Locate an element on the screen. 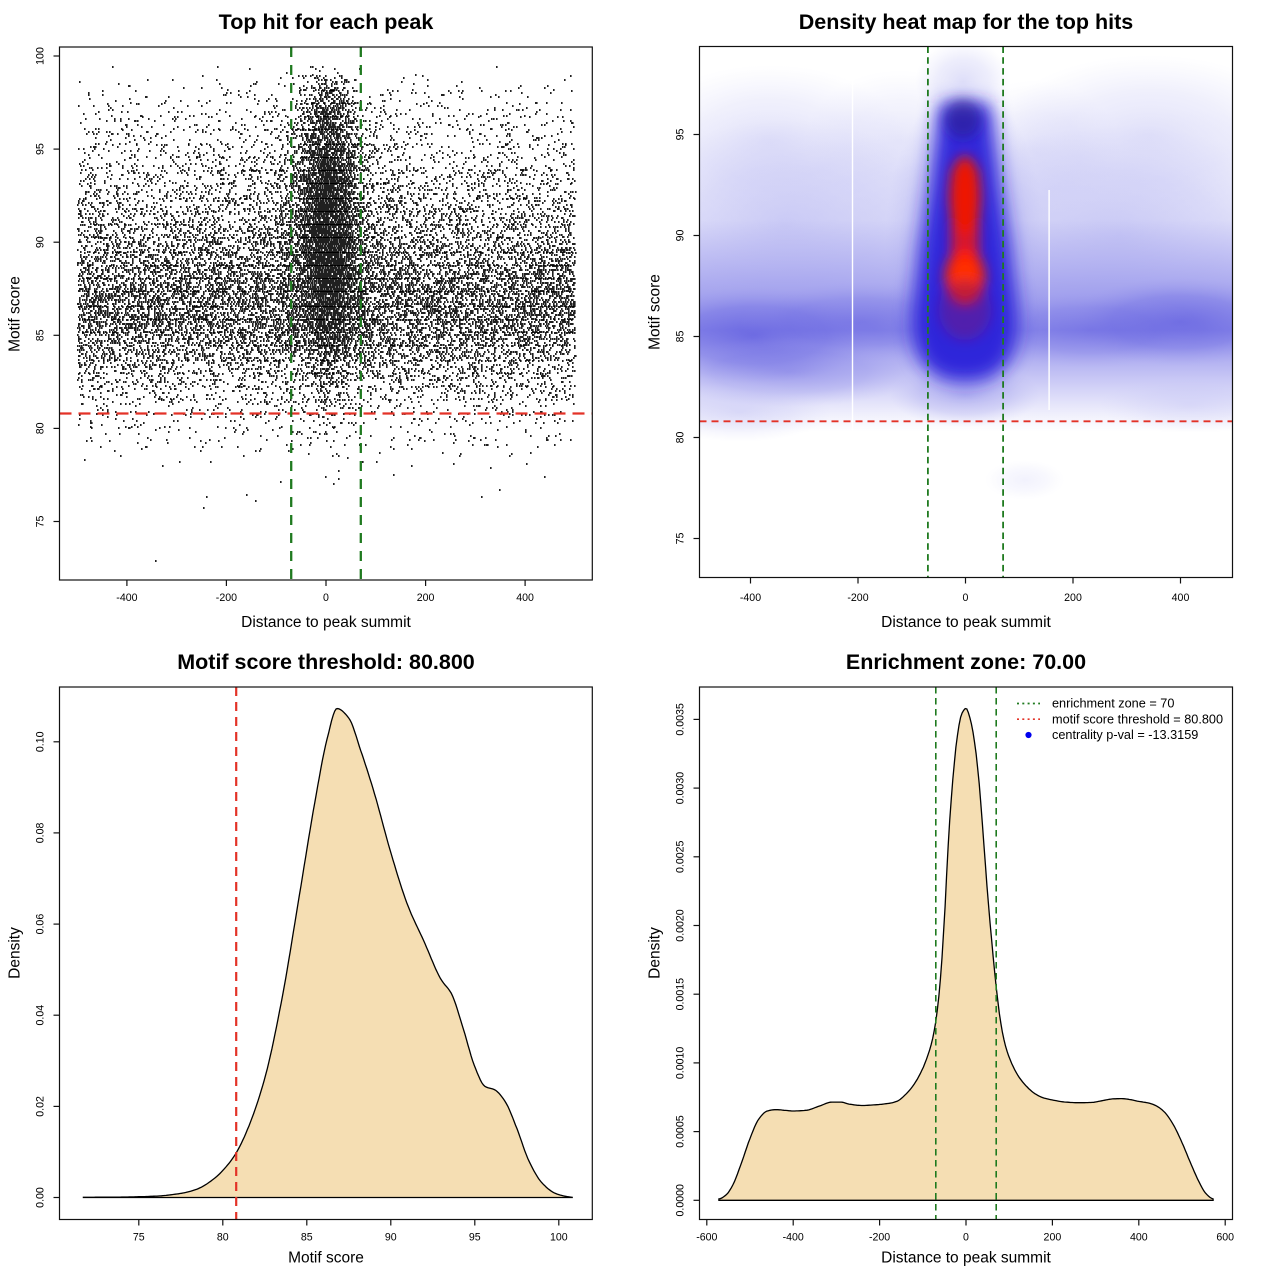 Image resolution: width=1280 pixels, height=1285 pixels. svg-text: 0.0000 is located at coordinates (681, 1200).